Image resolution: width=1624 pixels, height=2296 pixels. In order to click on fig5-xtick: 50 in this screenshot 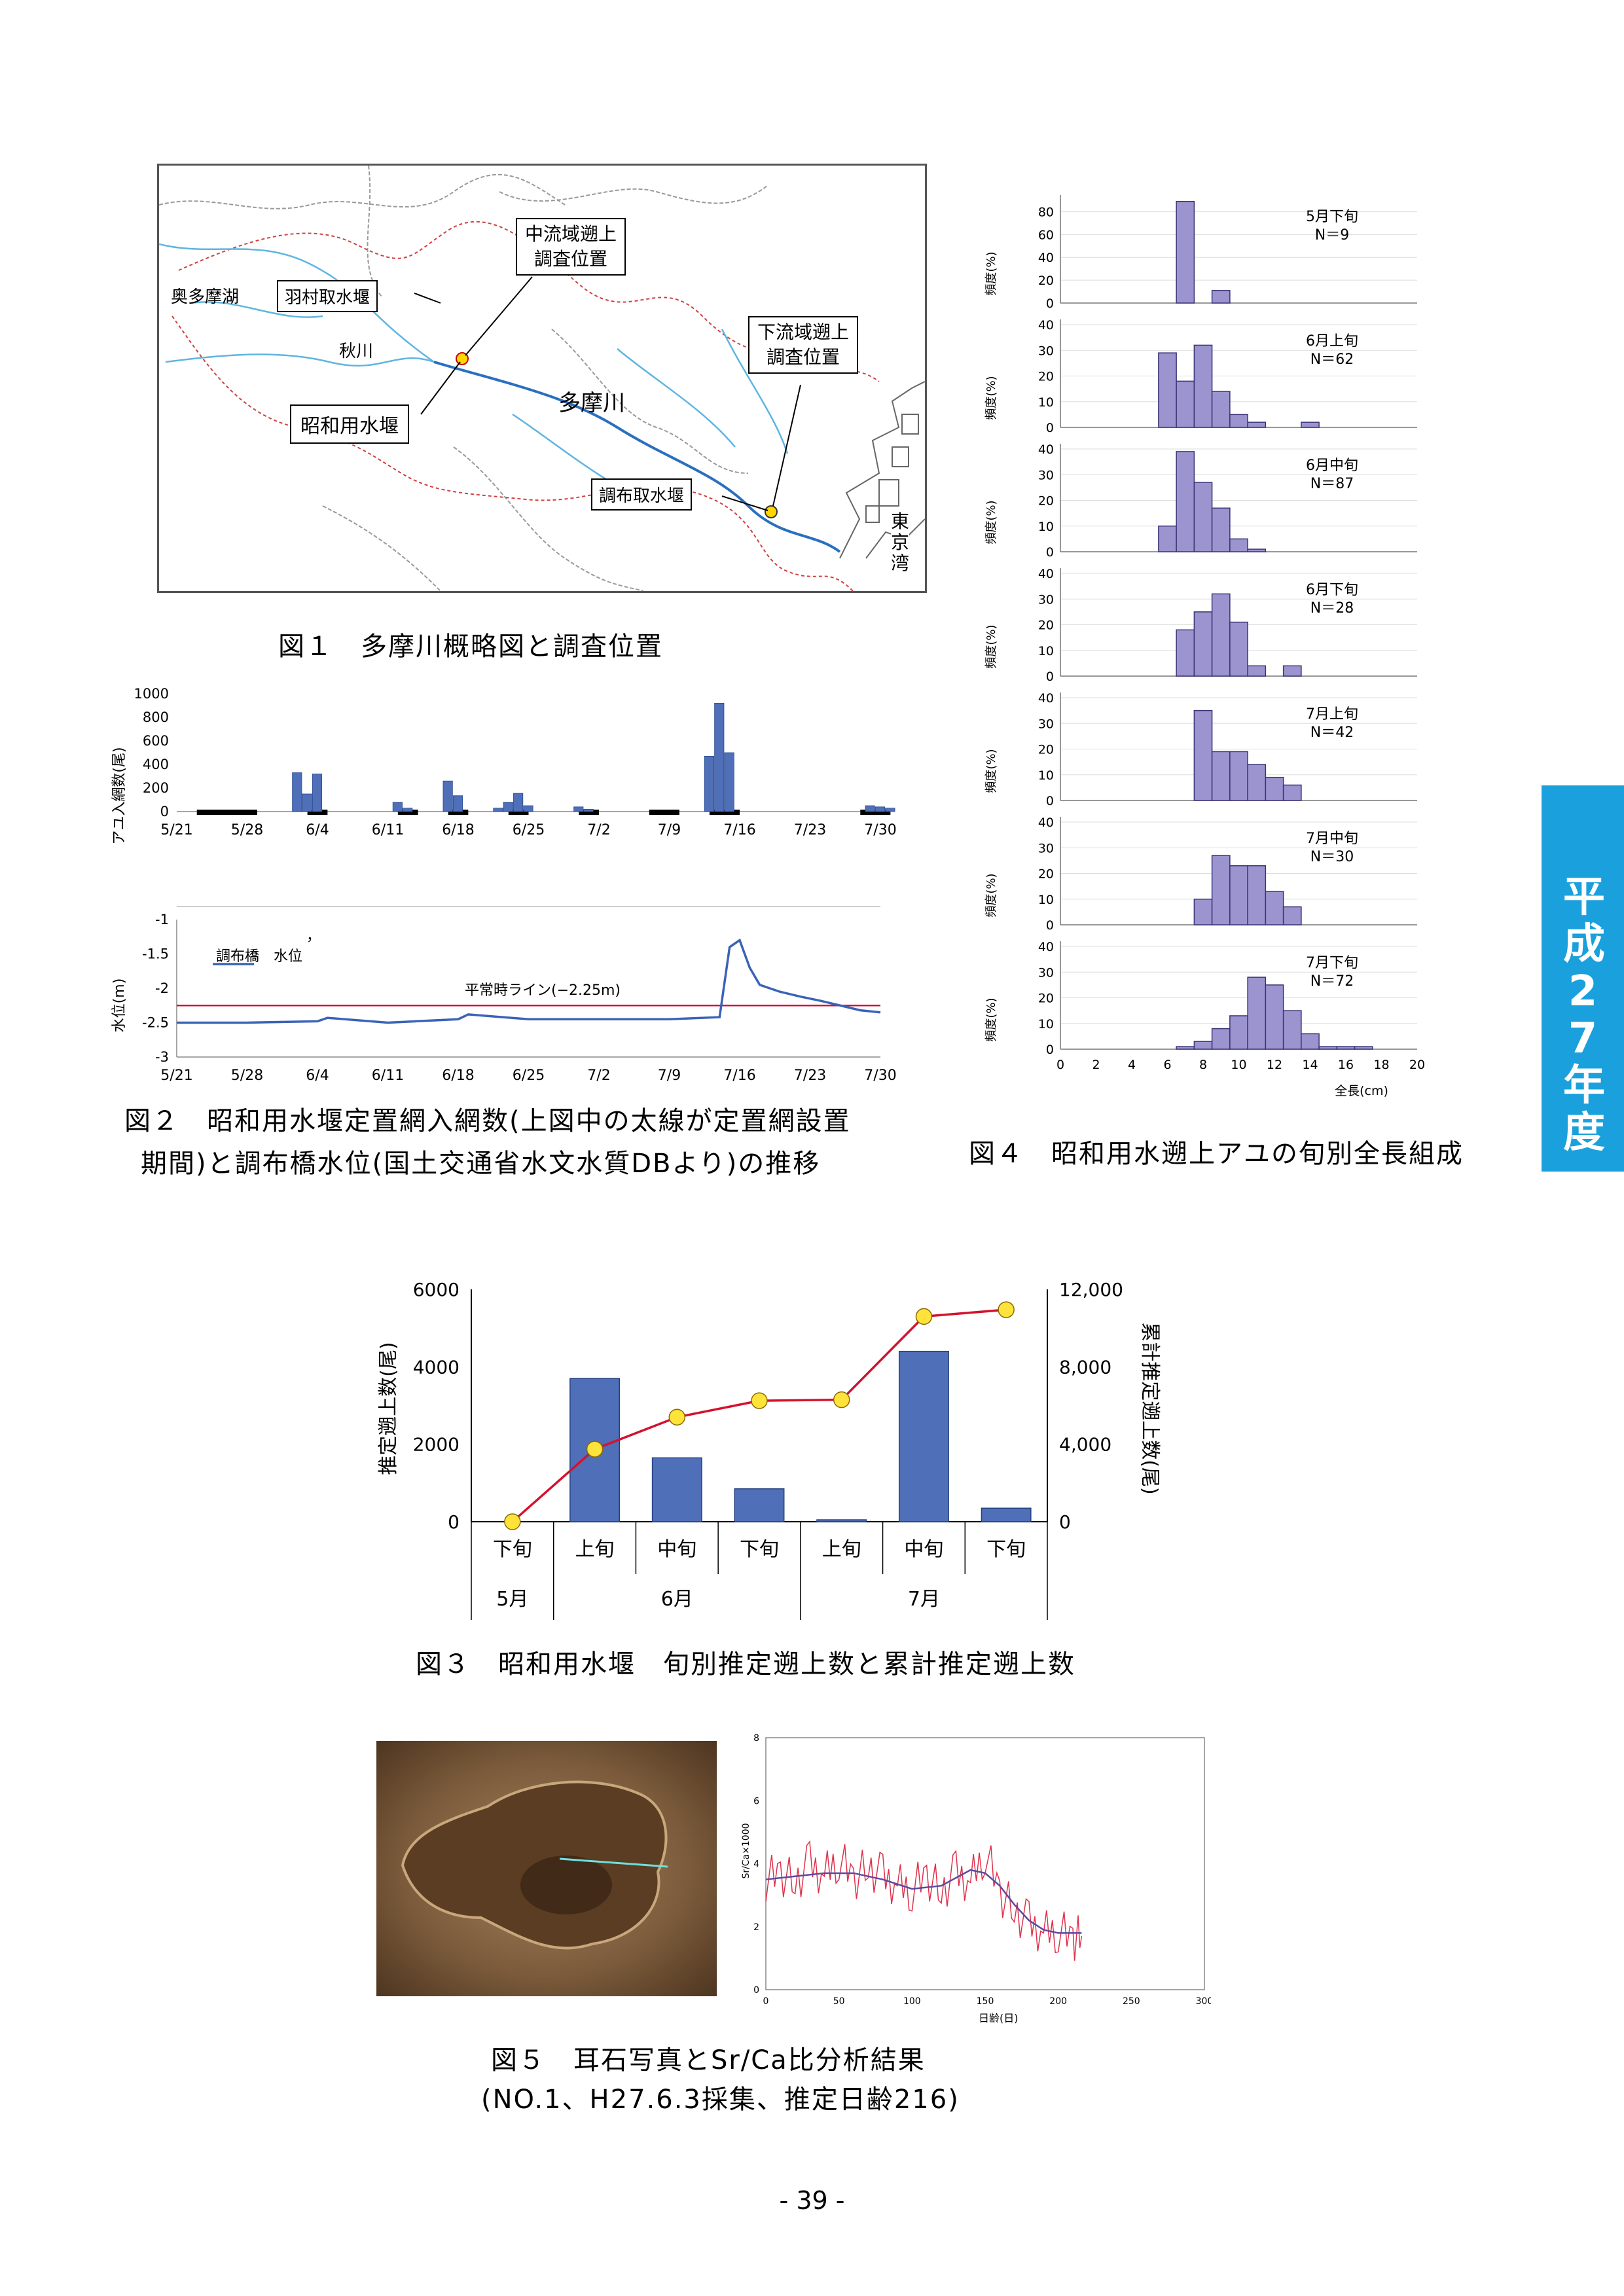, I will do `click(839, 2001)`.